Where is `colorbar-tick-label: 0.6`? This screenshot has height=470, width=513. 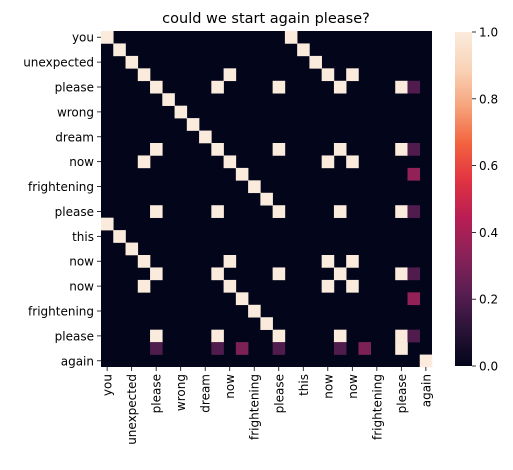
colorbar-tick-label: 0.6 is located at coordinates (488, 166).